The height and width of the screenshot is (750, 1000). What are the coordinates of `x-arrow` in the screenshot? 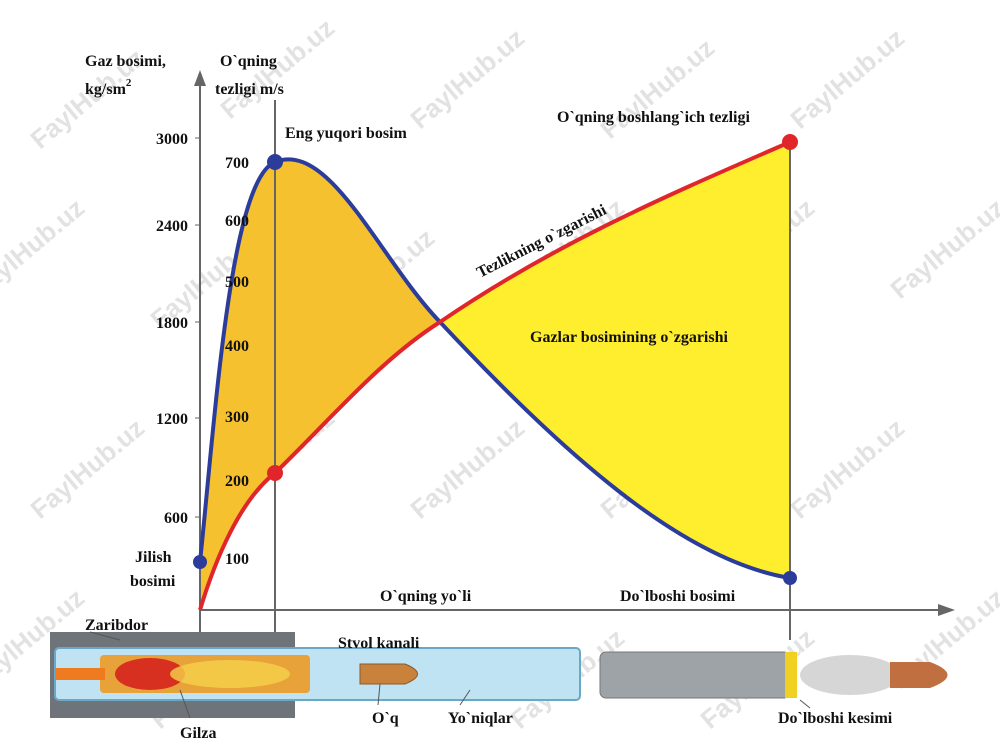 It's located at (946, 610).